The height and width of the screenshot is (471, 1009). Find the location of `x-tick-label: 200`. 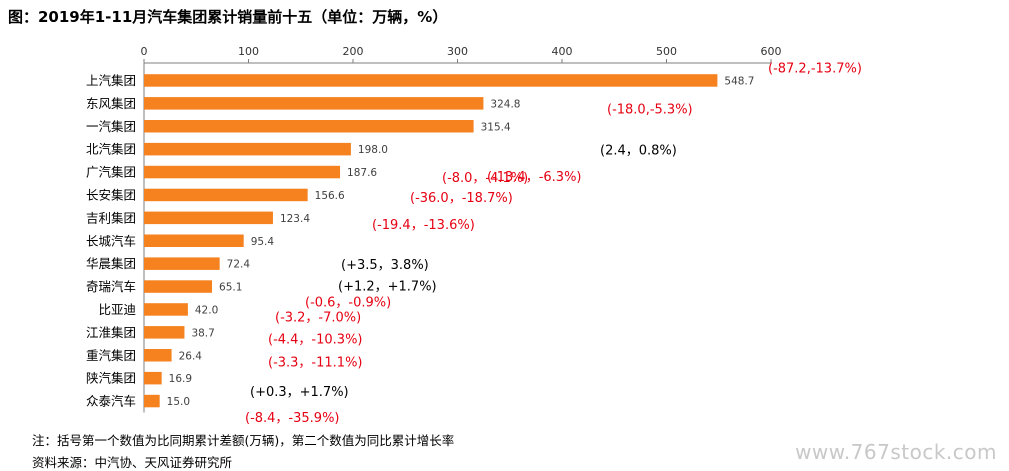

x-tick-label: 200 is located at coordinates (353, 51).